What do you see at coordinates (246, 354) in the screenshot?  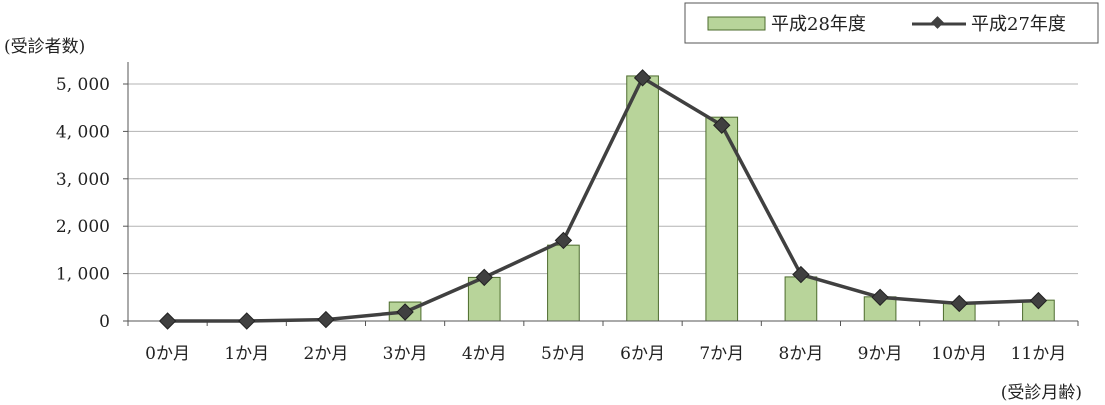 I see `x-tick-label: 1か月` at bounding box center [246, 354].